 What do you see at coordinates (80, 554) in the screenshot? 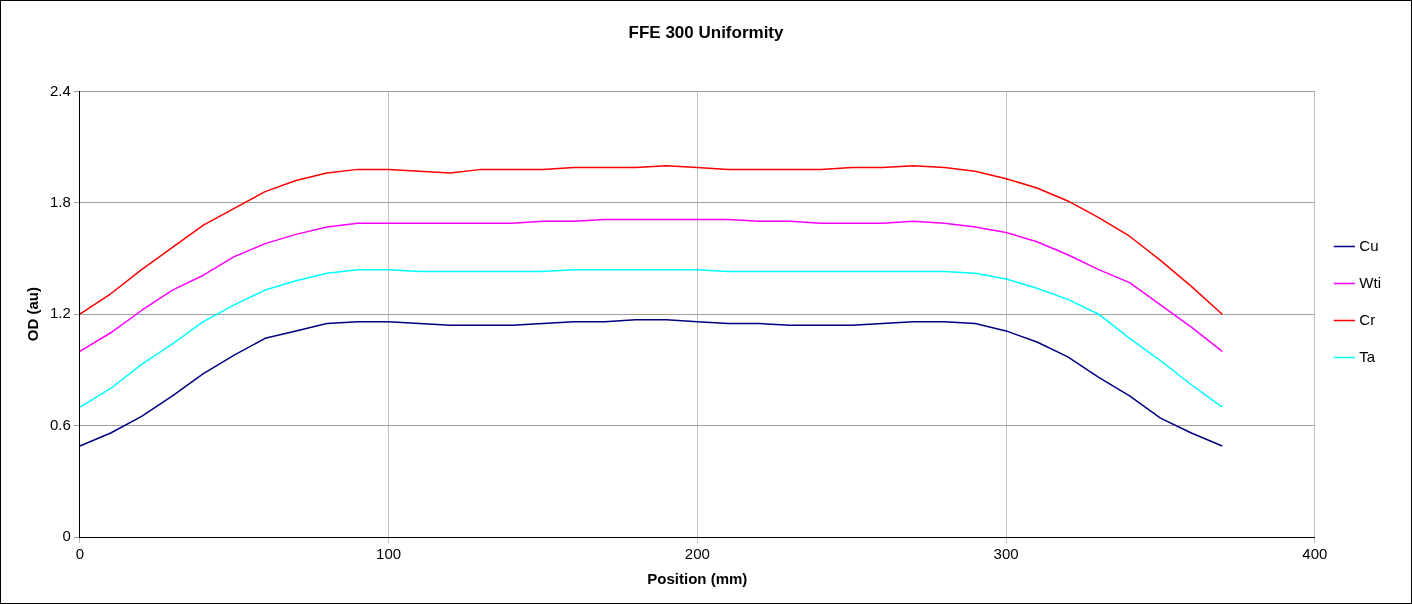
I see `x-tick-label: 0` at bounding box center [80, 554].